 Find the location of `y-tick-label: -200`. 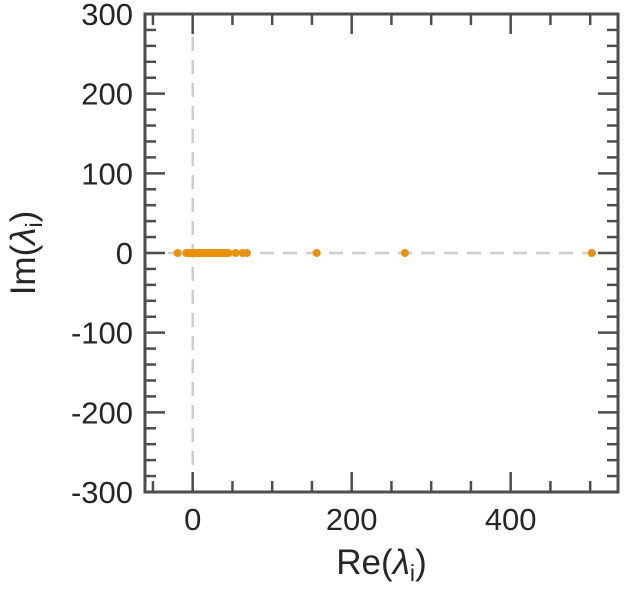

y-tick-label: -200 is located at coordinates (102, 412).